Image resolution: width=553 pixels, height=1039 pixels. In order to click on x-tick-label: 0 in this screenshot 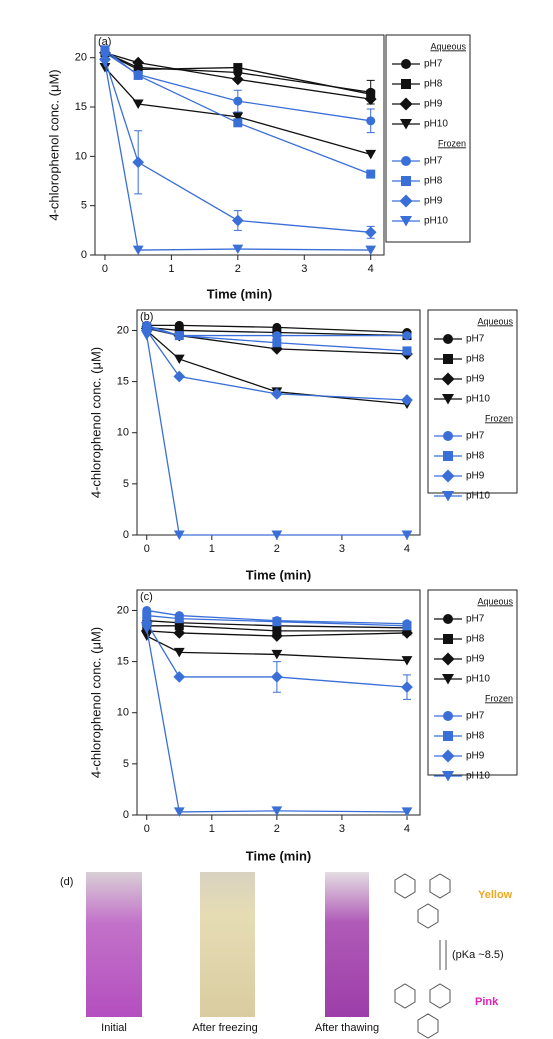, I will do `click(105, 269)`.